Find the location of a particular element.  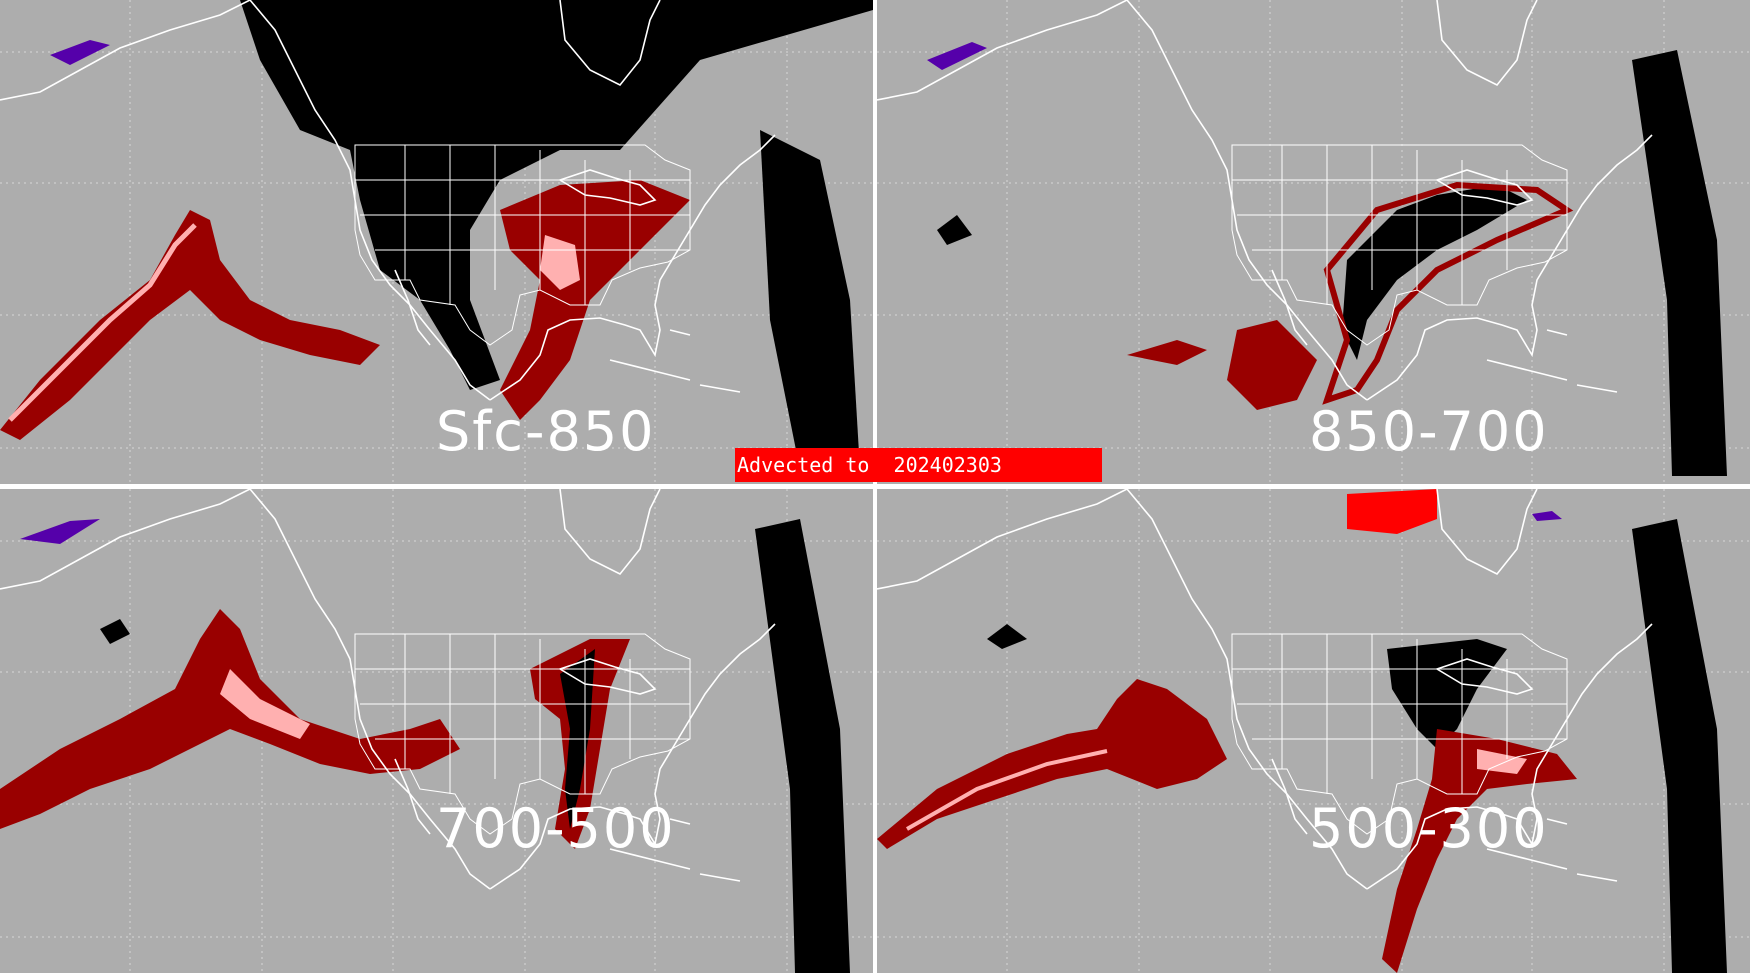

advected-banner: Advected to 202402303 is located at coordinates (918, 465).